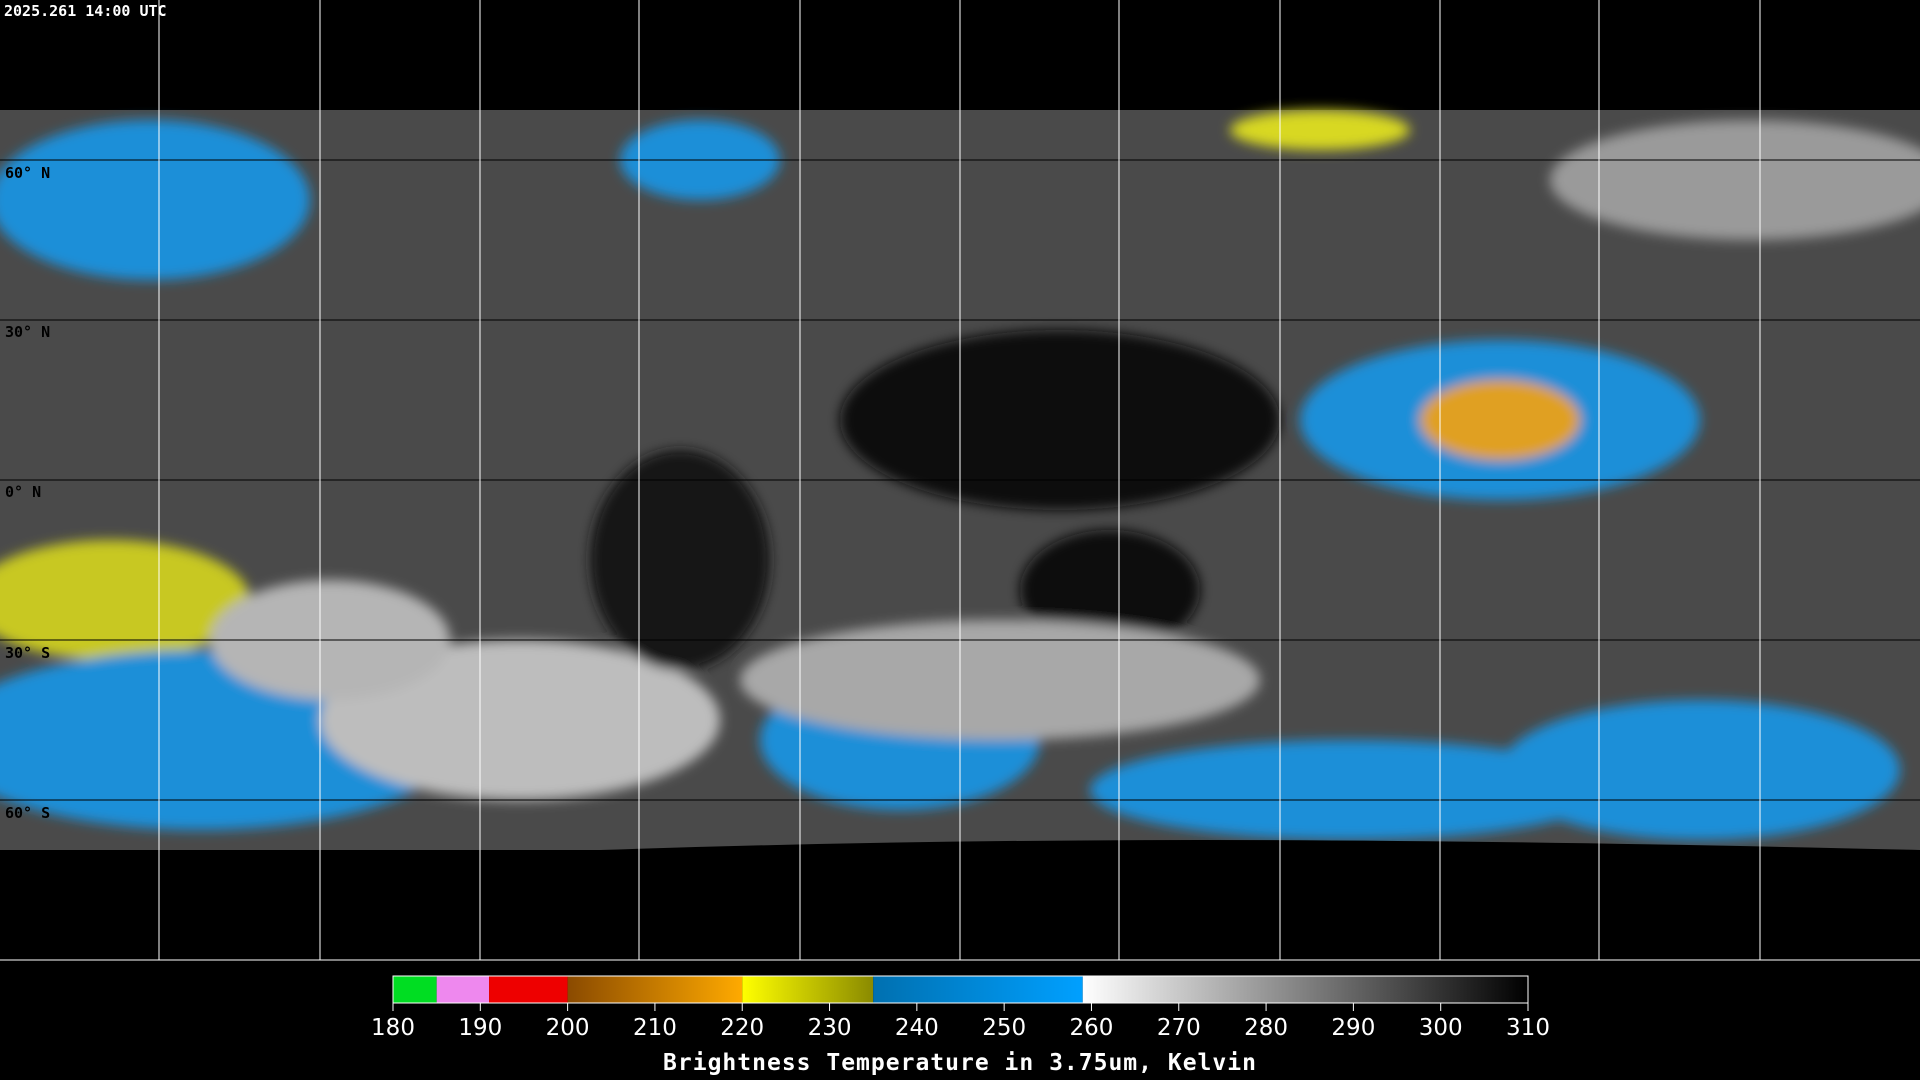 This screenshot has width=1920, height=1080. I want to click on colorbar-tick-label: 220, so click(742, 1028).